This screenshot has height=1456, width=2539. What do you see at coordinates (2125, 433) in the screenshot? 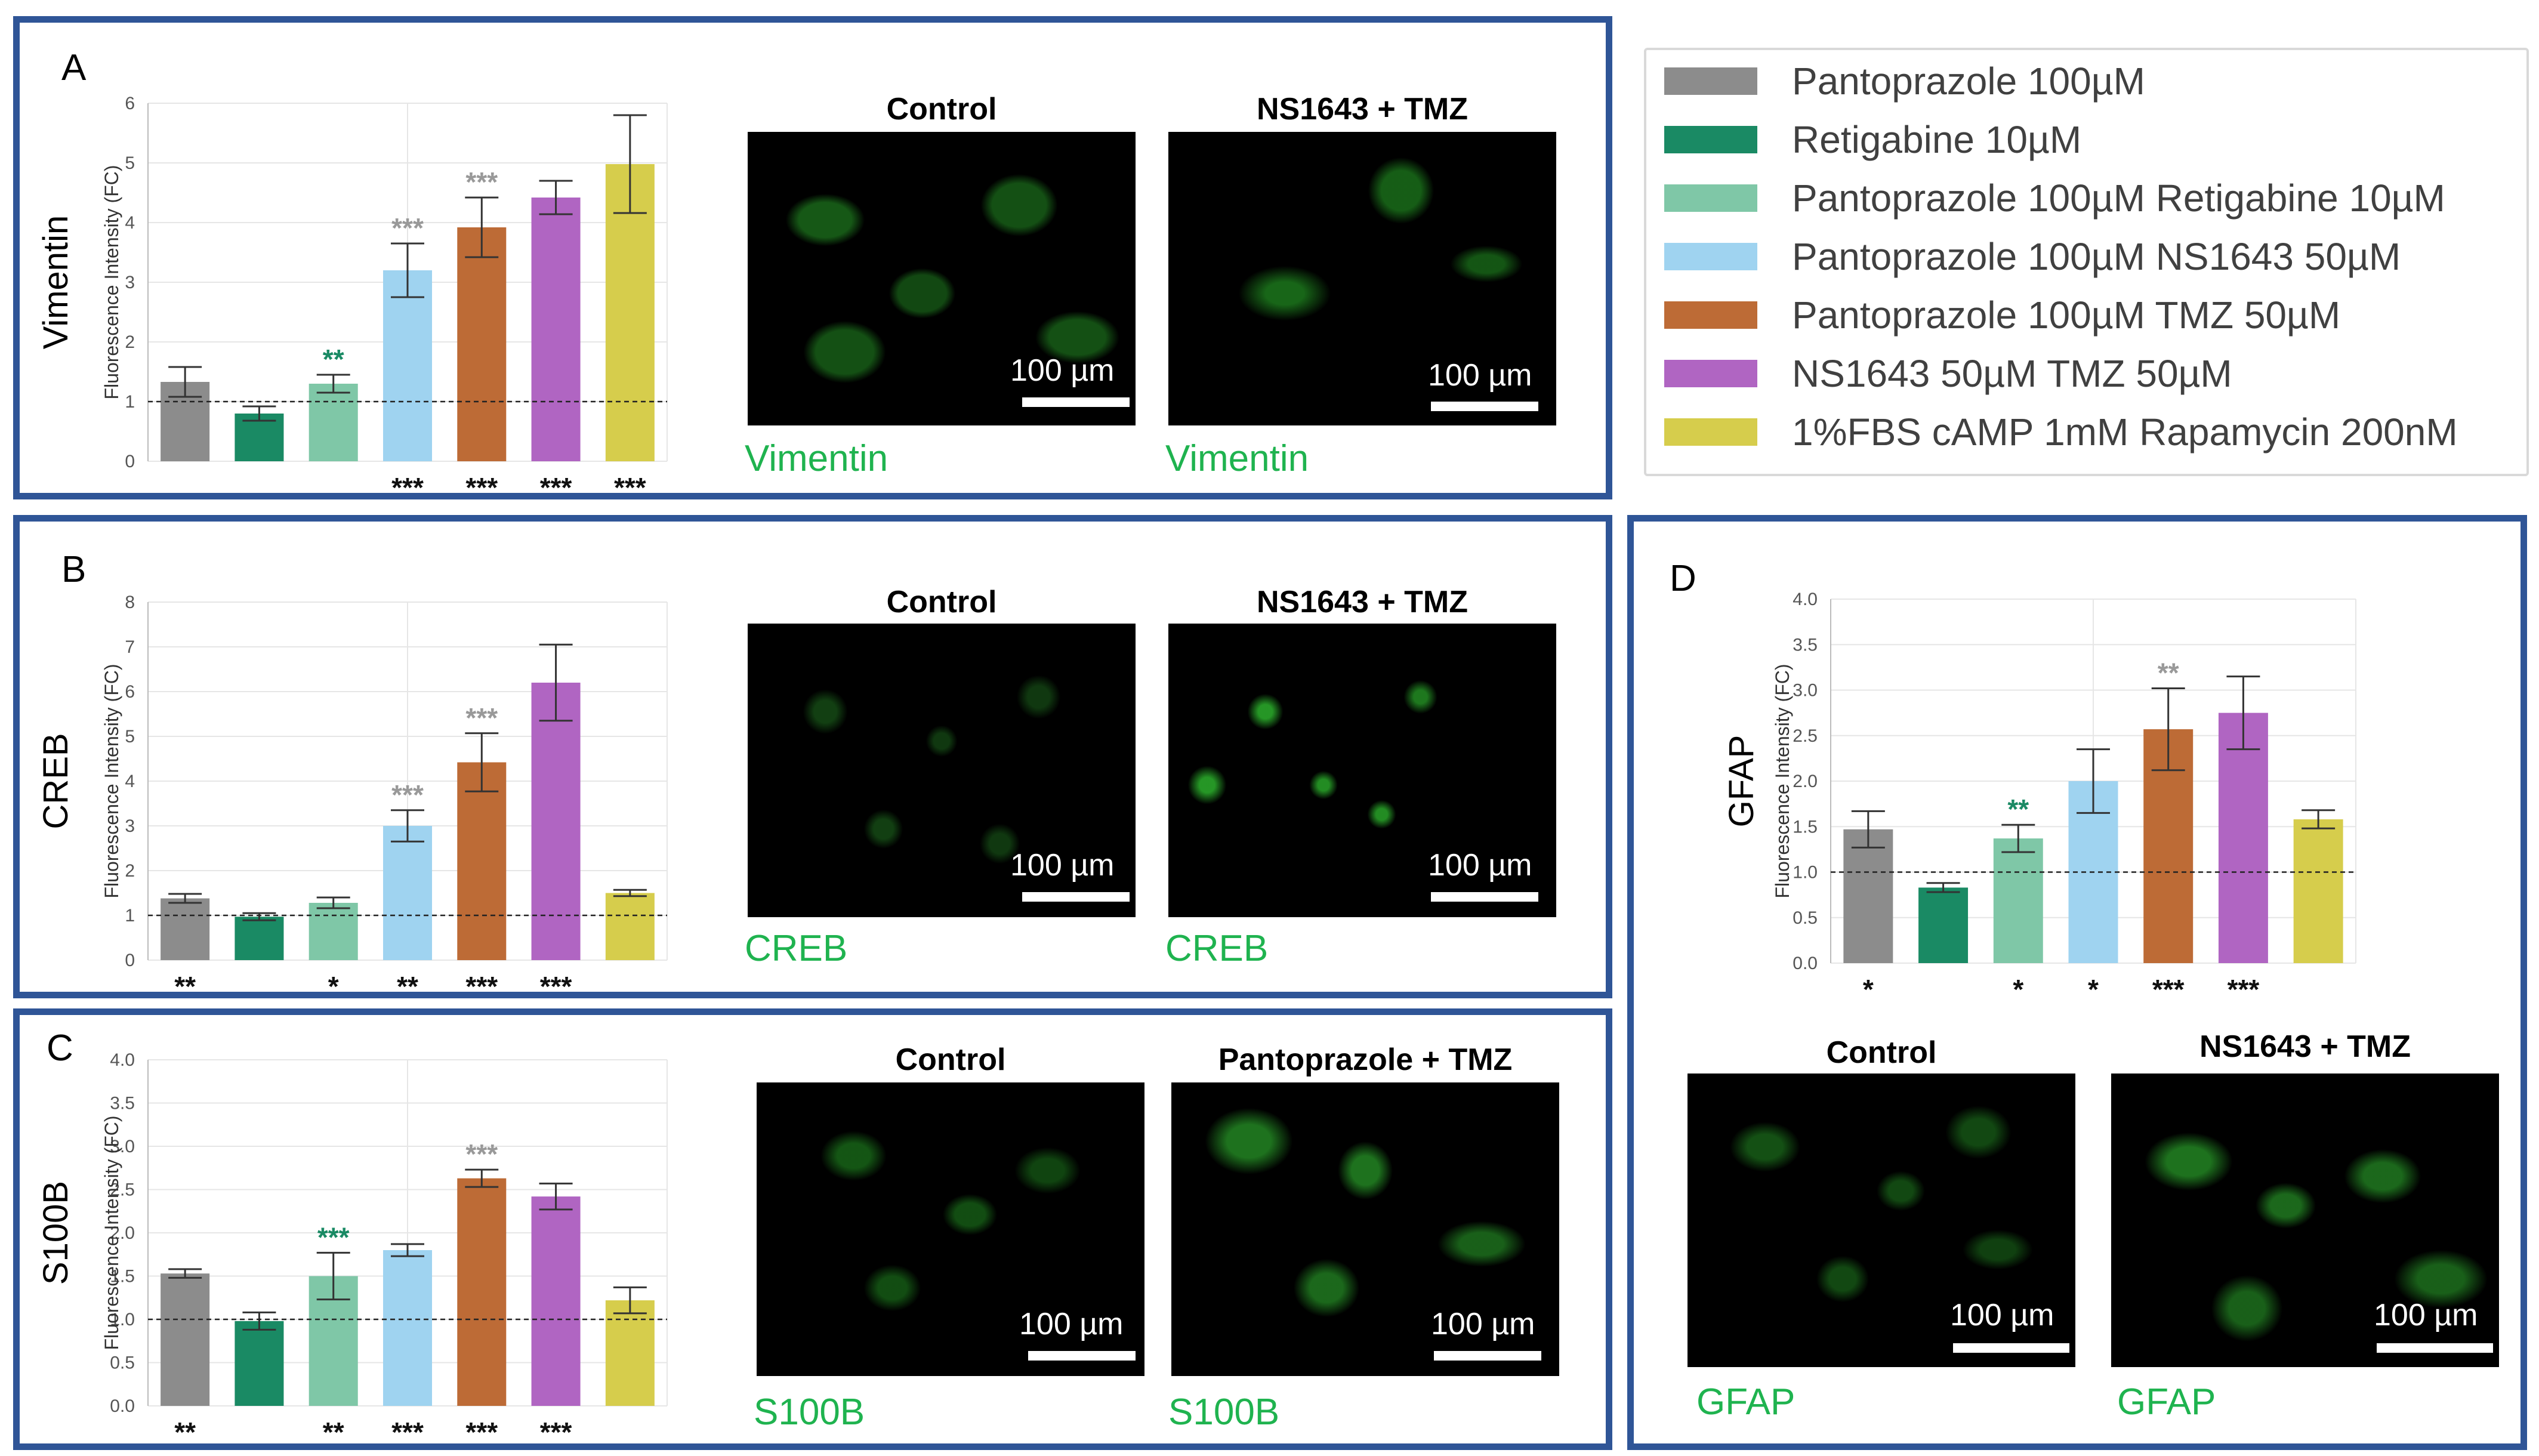
I see `legend-label: 1%FBS cAMP 1mM Rapamycin 200nM` at bounding box center [2125, 433].